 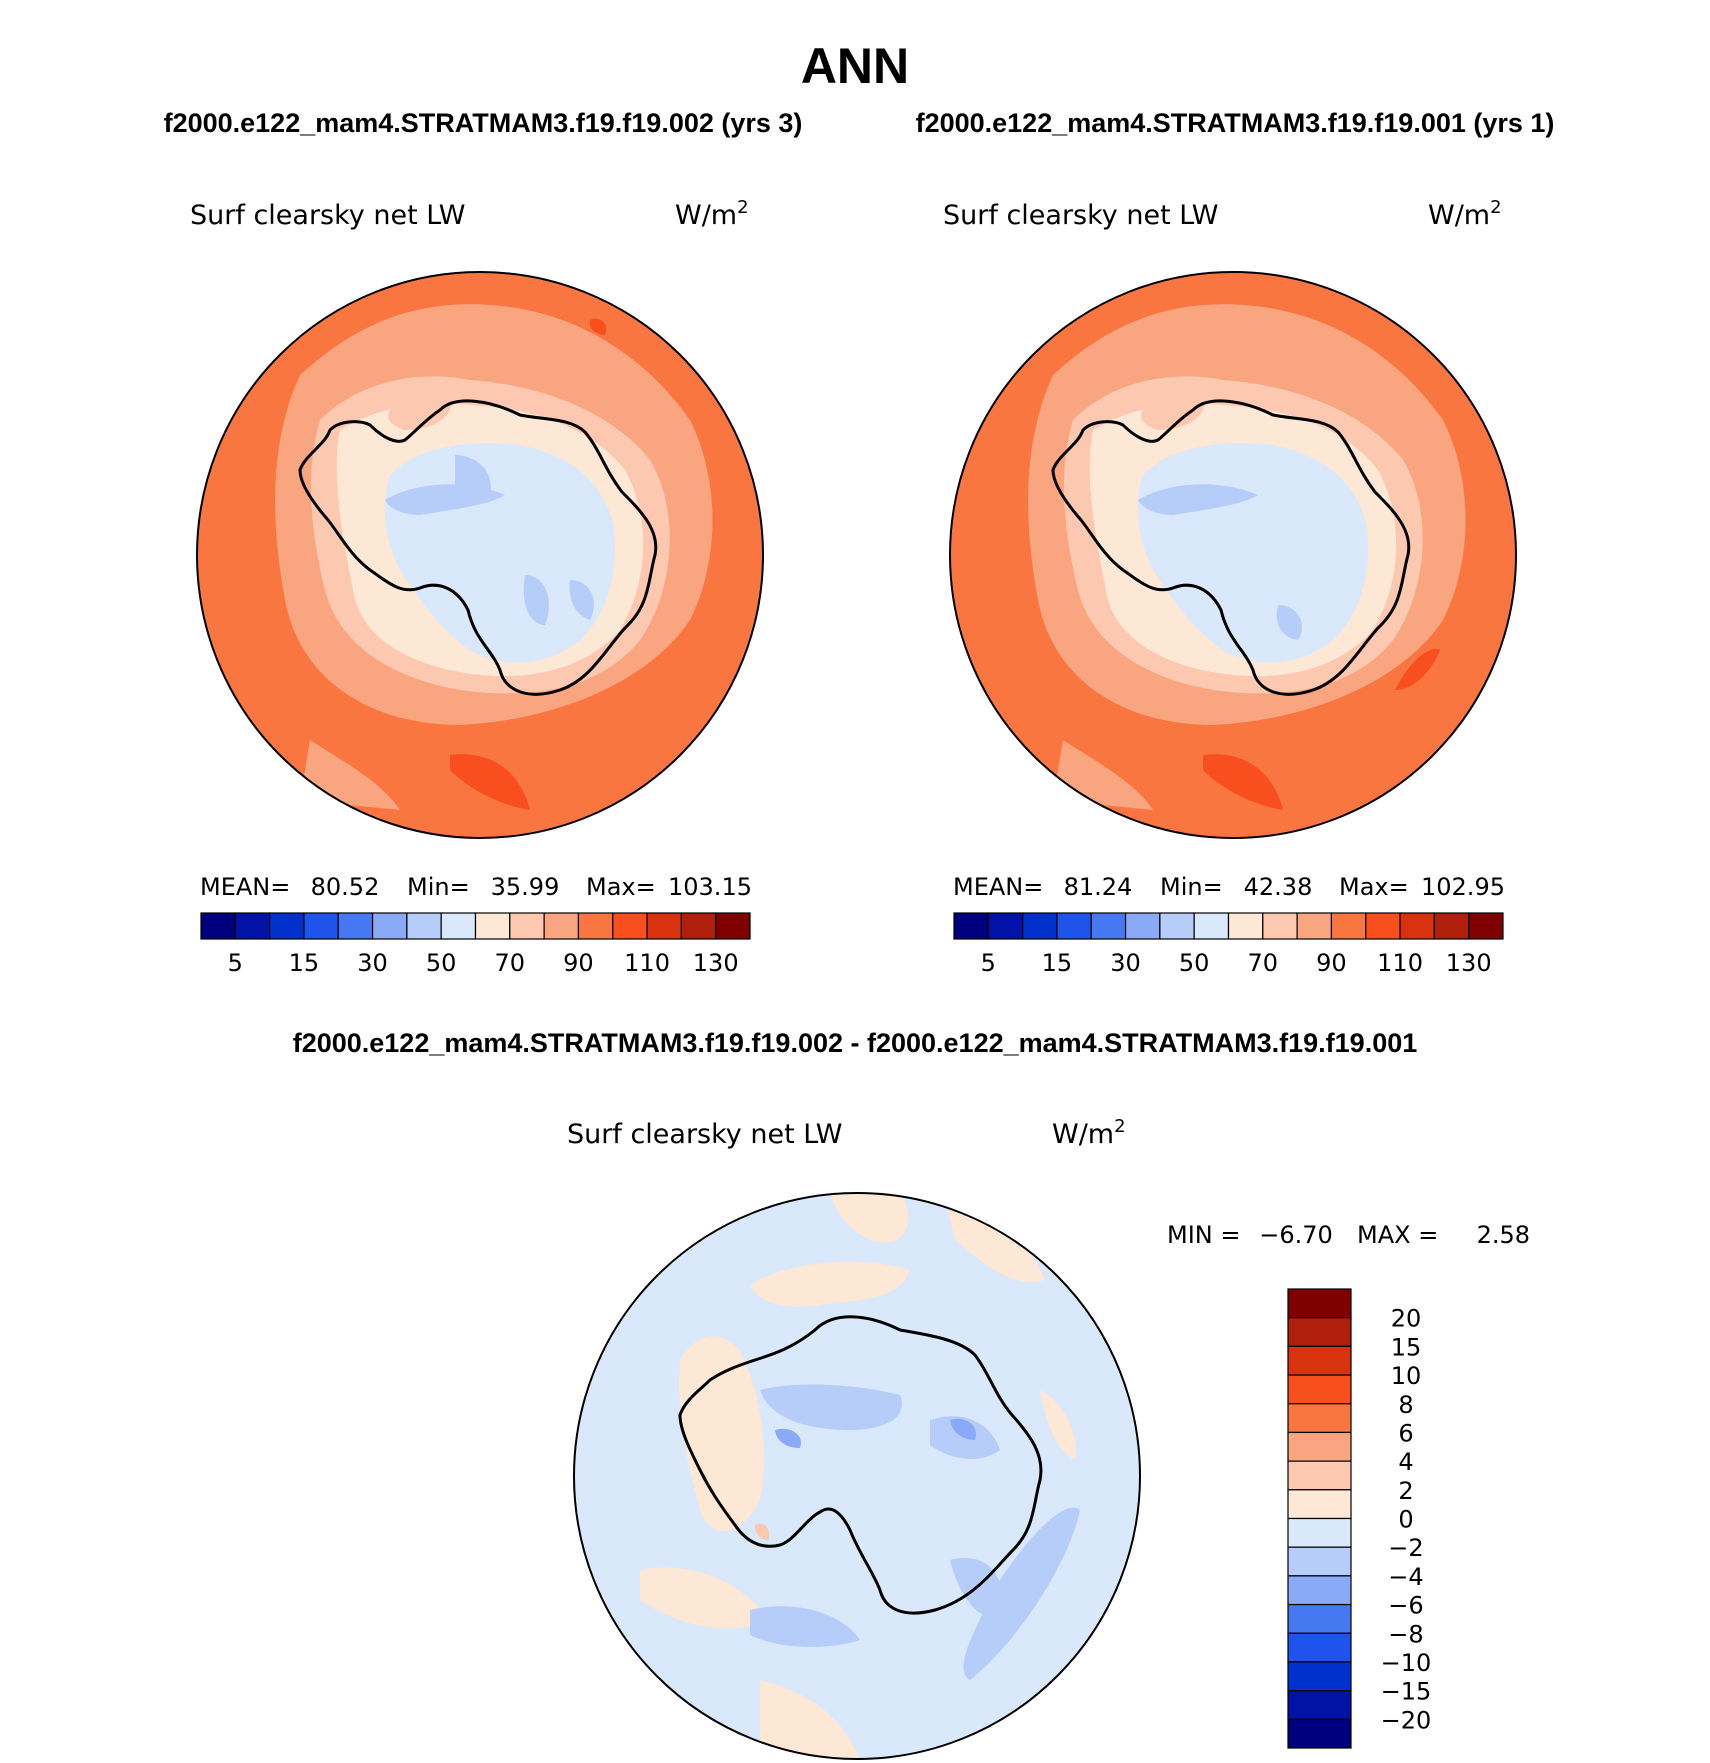 I want to click on panel2-units: W/m2, so click(x=1465, y=214).